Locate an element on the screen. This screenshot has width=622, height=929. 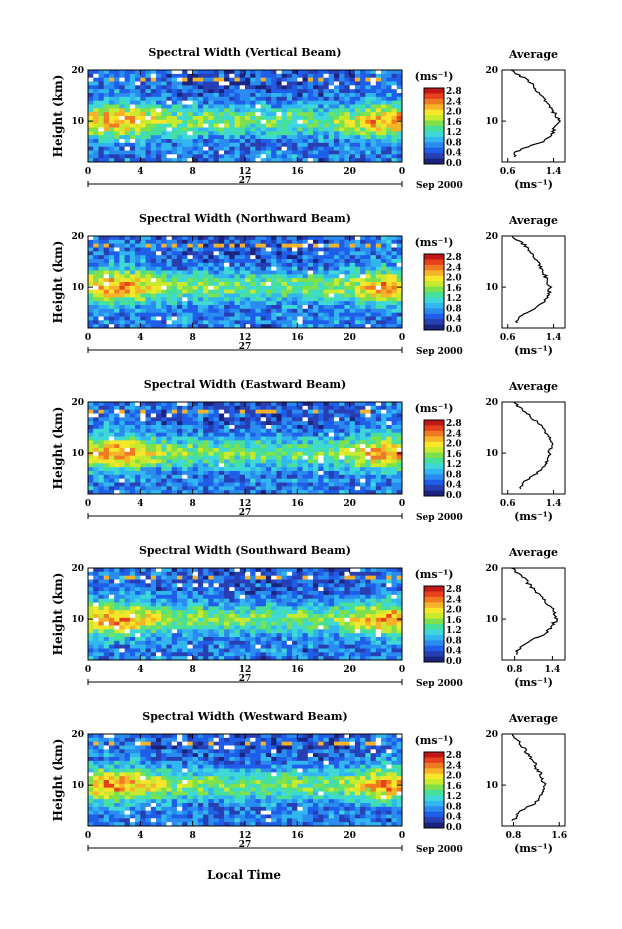
colorbar-swatch is located at coordinates (434, 477).